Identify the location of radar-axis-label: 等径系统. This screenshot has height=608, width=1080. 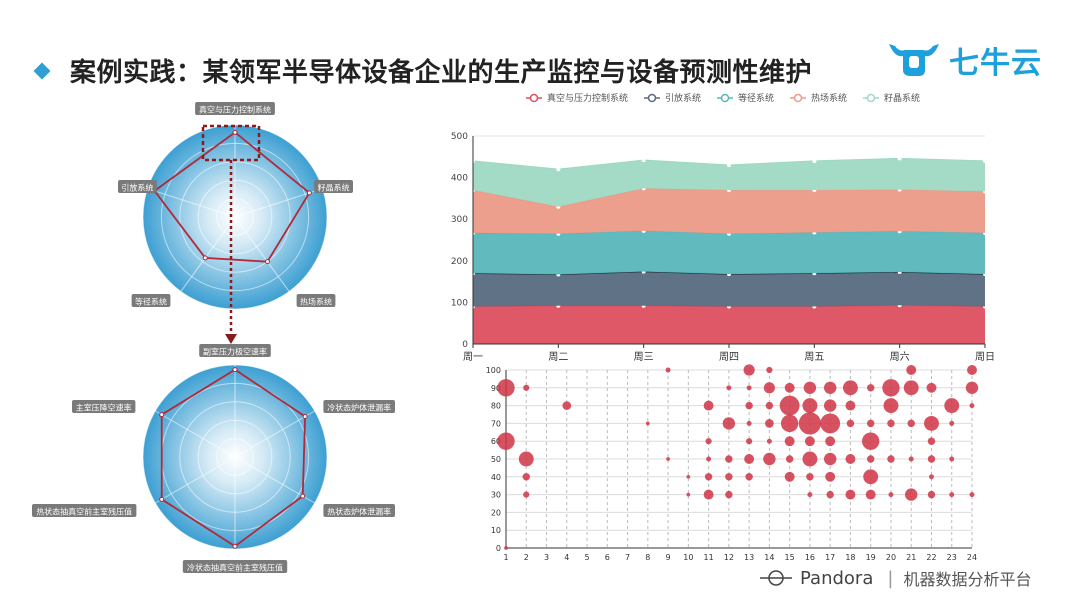
(151, 302).